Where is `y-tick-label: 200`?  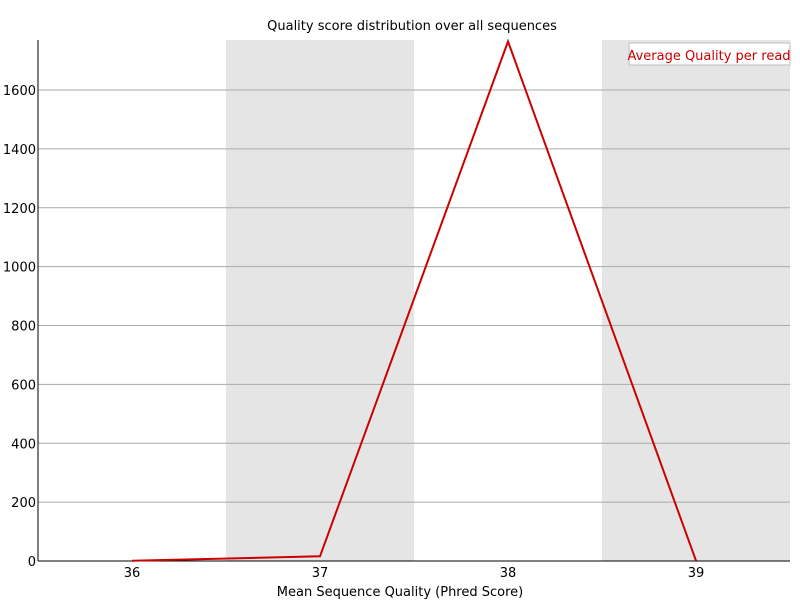 y-tick-label: 200 is located at coordinates (23, 503).